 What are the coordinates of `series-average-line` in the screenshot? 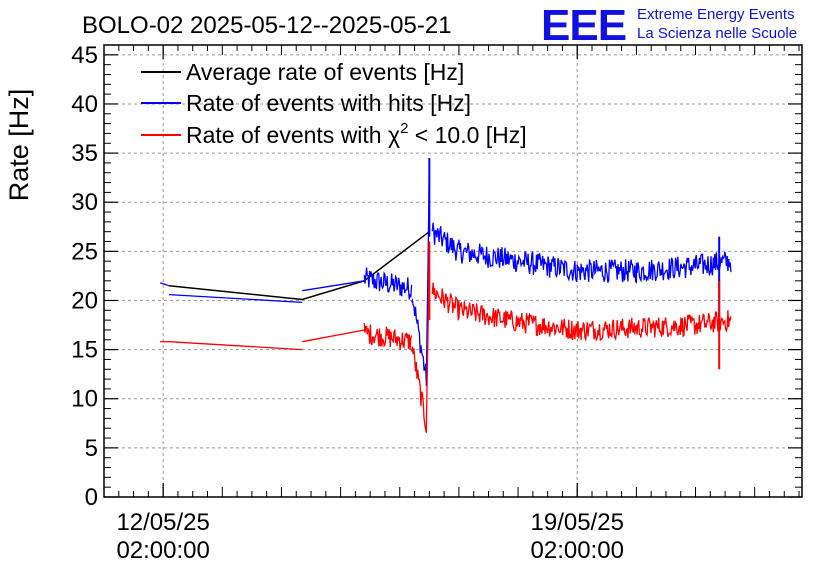 It's located at (299, 266).